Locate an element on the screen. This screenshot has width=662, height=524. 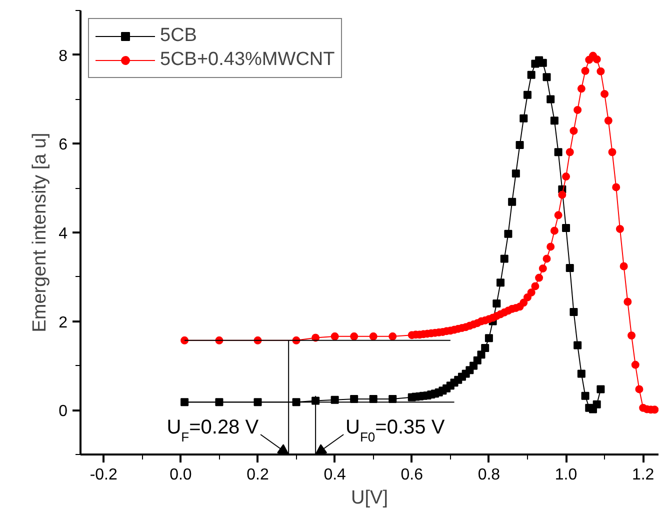
x-axis-title: U[V] is located at coordinates (369, 498).